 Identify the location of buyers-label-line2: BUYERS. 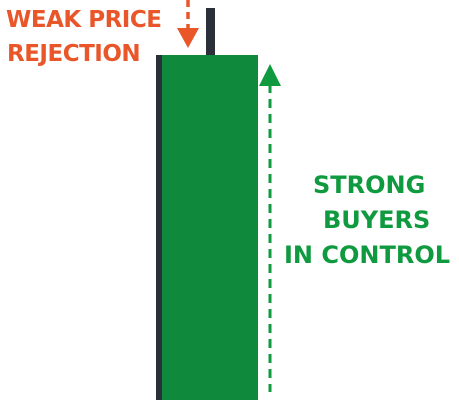
(377, 220).